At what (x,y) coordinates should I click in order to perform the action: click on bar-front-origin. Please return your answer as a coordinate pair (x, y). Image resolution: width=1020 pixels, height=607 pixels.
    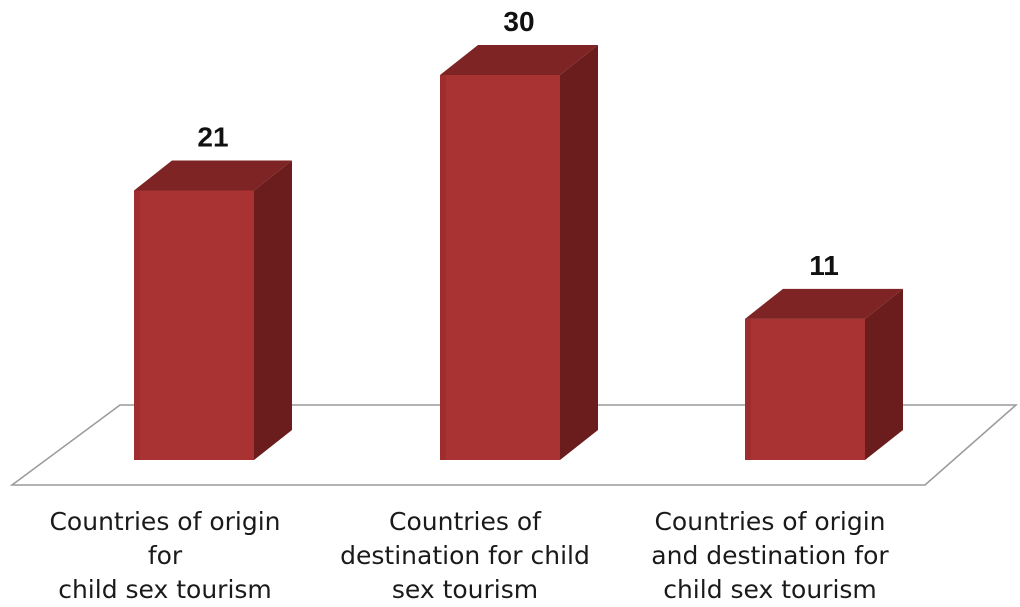
    Looking at the image, I should click on (194, 325).